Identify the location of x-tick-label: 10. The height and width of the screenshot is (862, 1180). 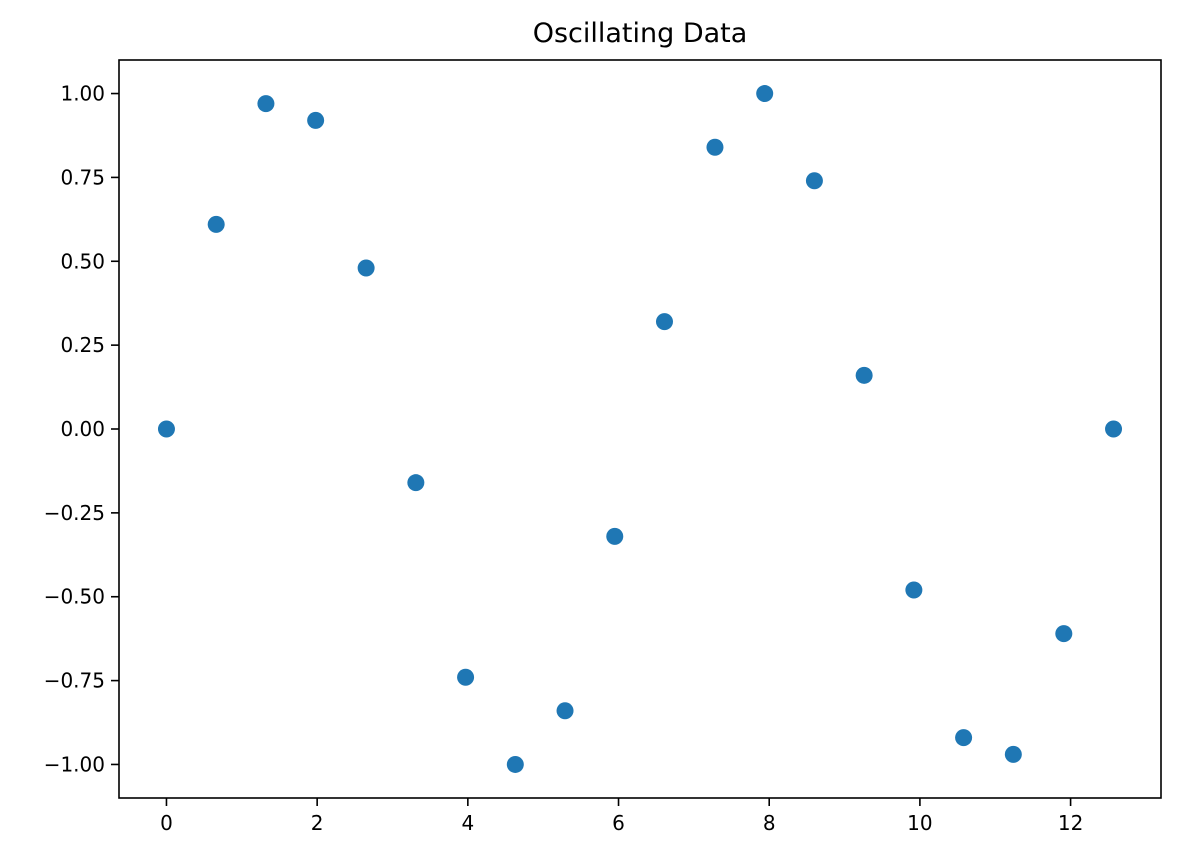
(919, 823).